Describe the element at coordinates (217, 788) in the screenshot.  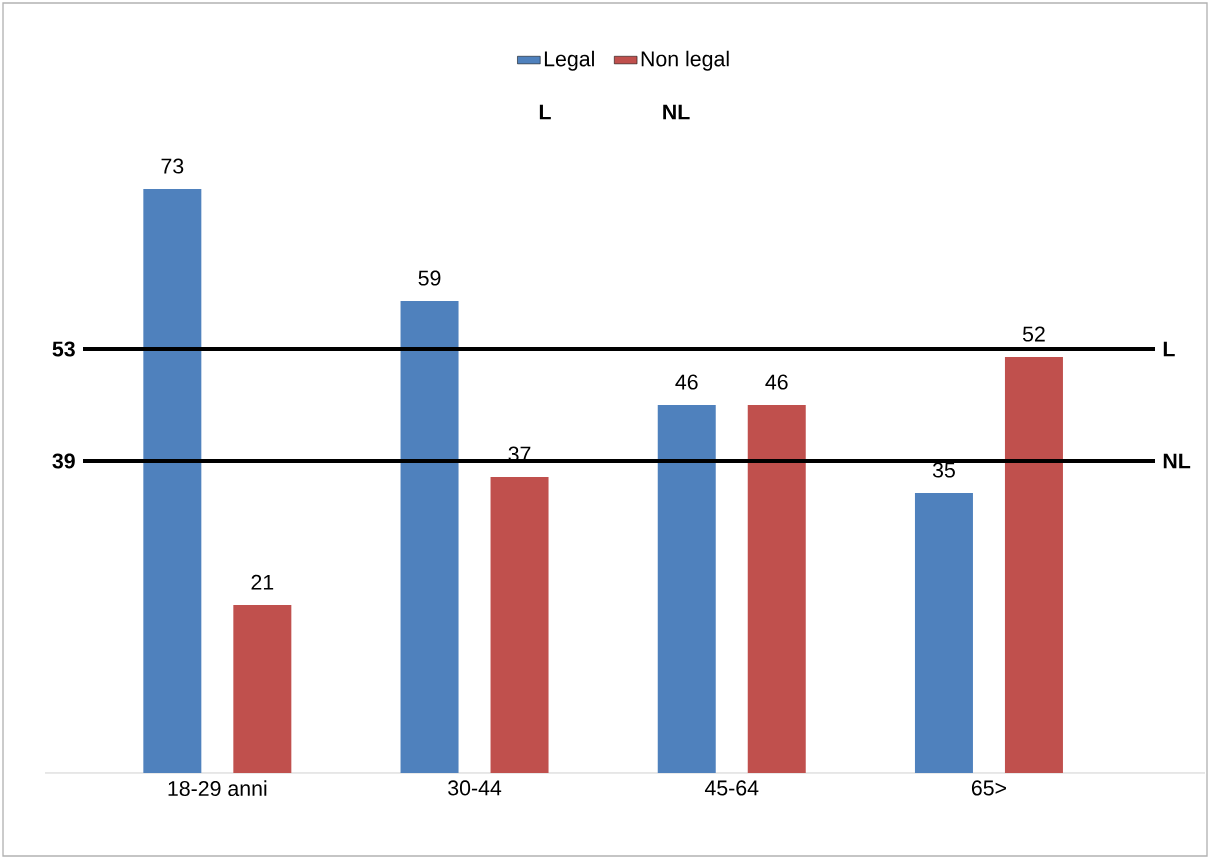
I see `x-tick-label: 18-29 anni` at that location.